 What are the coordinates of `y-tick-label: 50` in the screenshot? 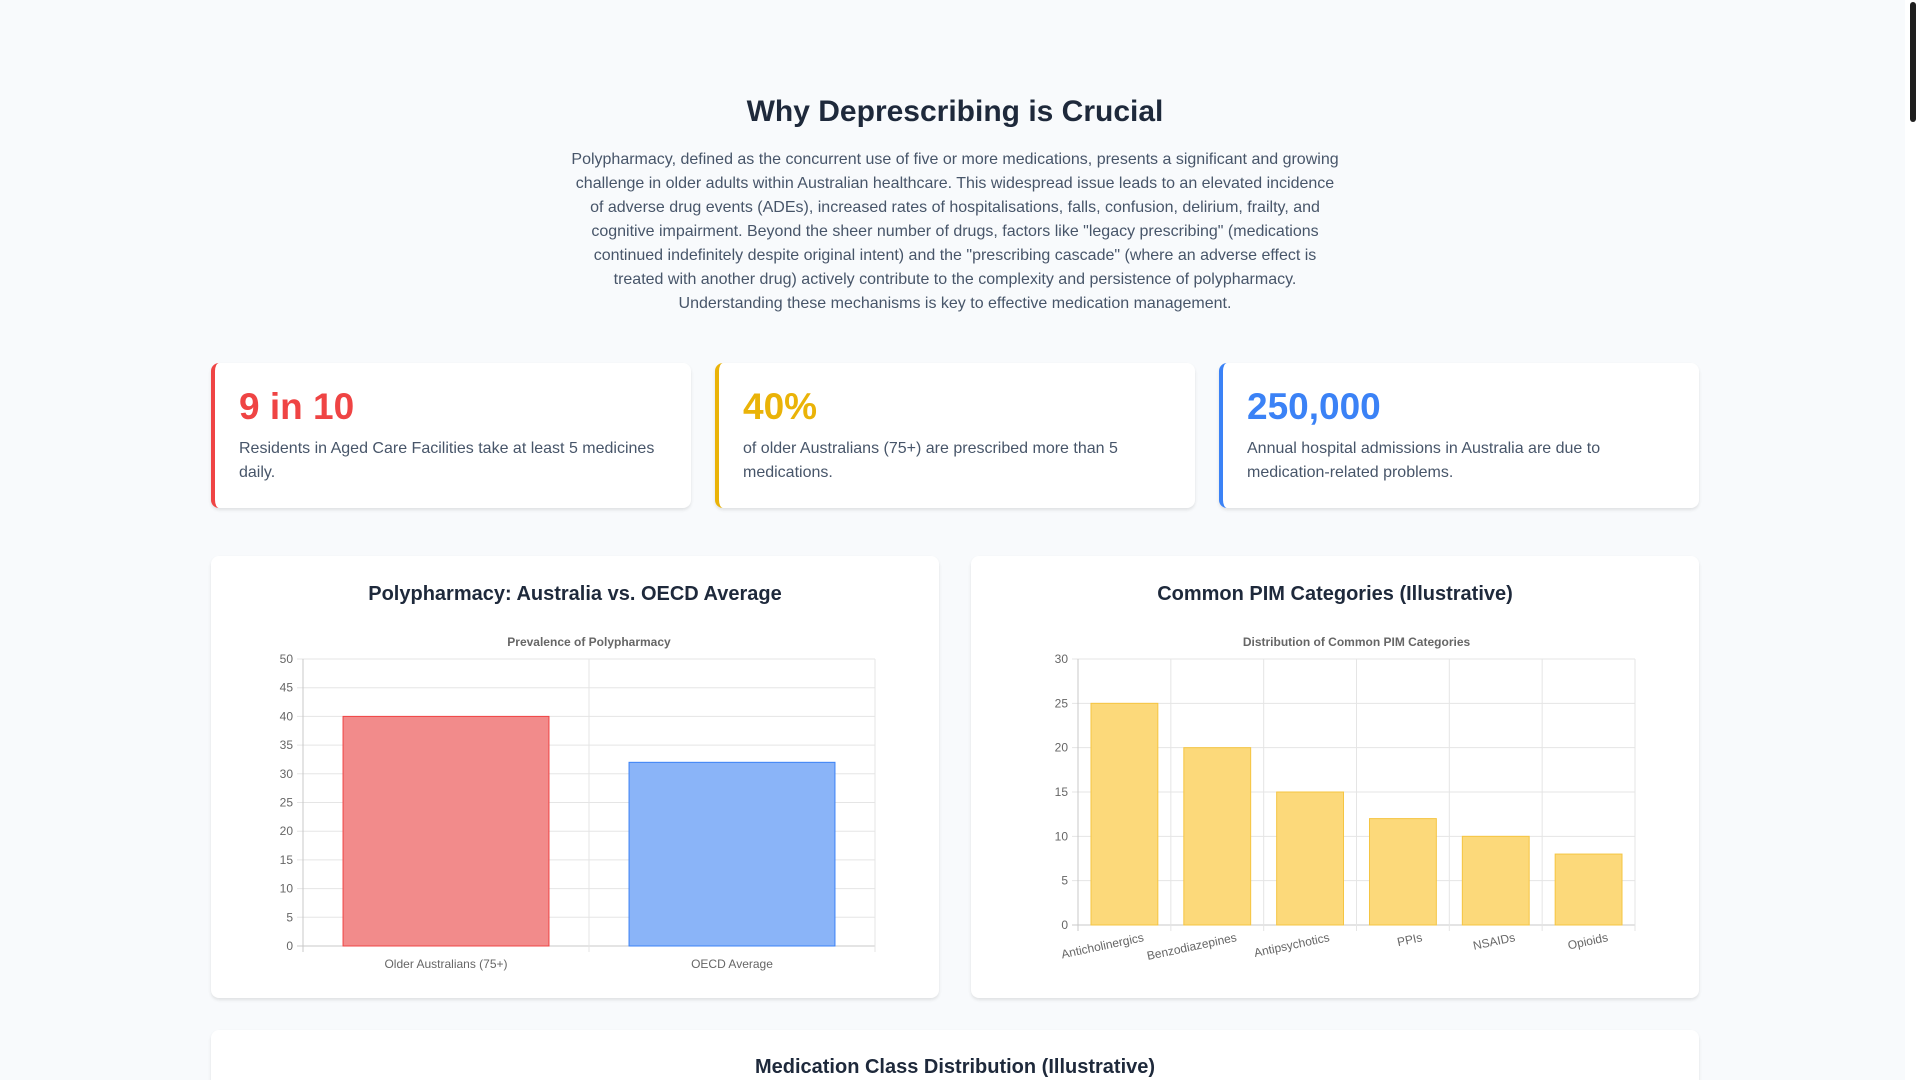 It's located at (287, 659).